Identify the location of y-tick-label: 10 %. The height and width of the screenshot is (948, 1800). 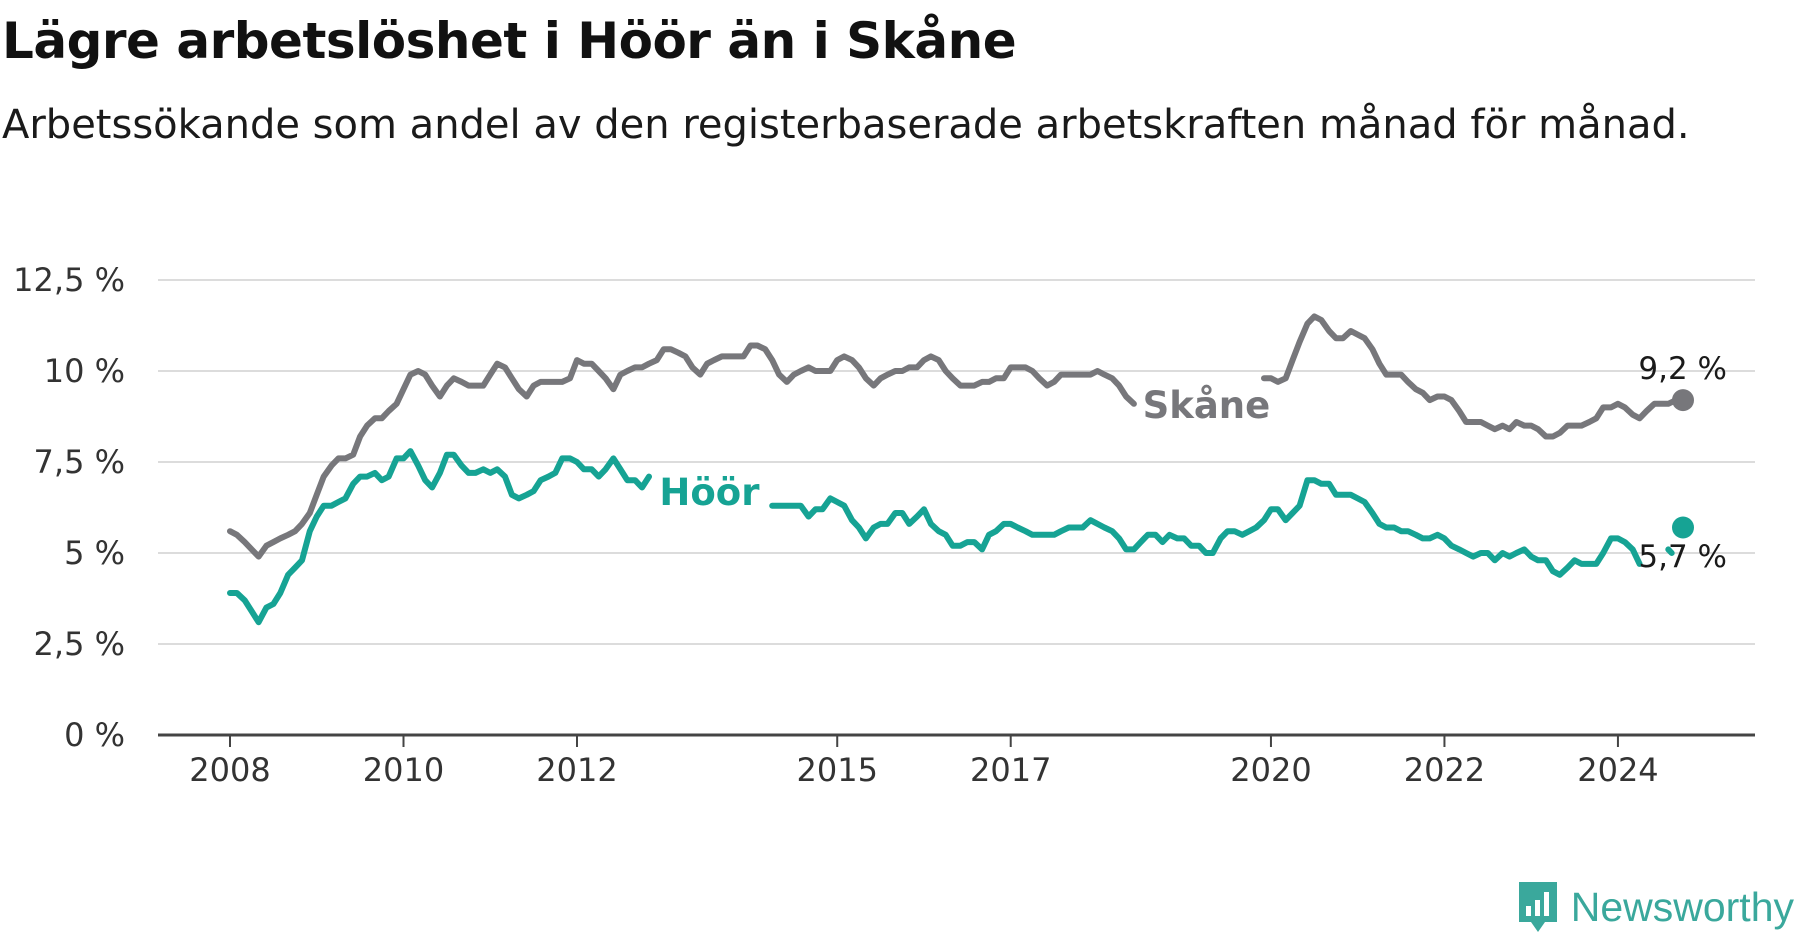
(84, 371).